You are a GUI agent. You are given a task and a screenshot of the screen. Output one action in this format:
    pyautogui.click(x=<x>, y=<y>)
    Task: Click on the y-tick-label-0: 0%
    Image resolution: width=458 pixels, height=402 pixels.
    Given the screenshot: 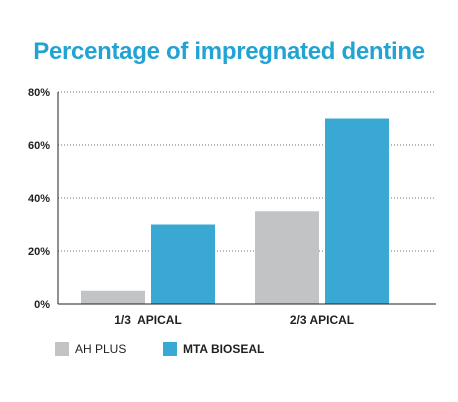 What is the action you would take?
    pyautogui.click(x=42, y=305)
    